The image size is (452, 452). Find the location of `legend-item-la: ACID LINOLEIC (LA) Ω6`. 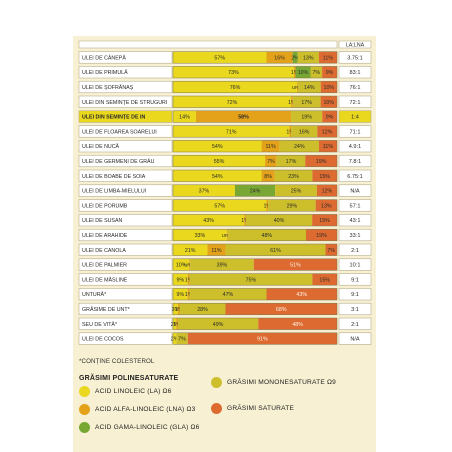

legend-item-la: ACID LINOLEIC (LA) Ω6 is located at coordinates (125, 391).